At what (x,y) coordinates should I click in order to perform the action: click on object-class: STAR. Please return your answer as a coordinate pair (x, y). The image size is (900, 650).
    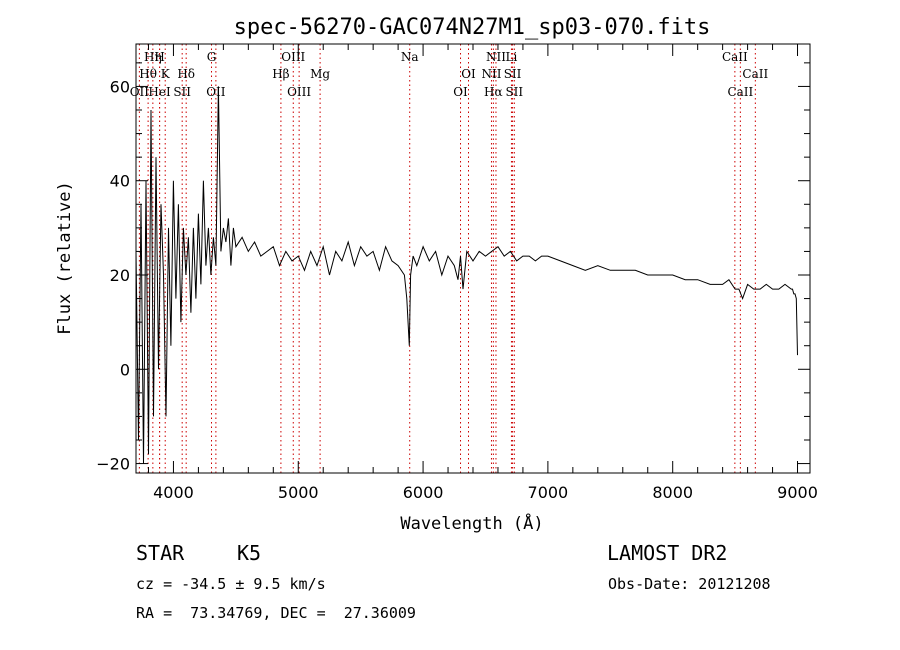
    Looking at the image, I should click on (160, 553).